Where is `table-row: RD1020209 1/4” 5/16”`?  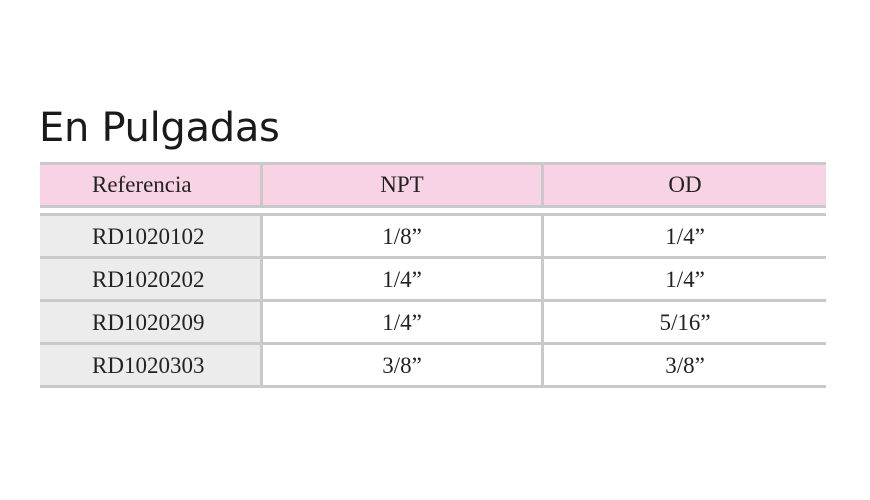
table-row: RD1020209 1/4” 5/16” is located at coordinates (433, 323).